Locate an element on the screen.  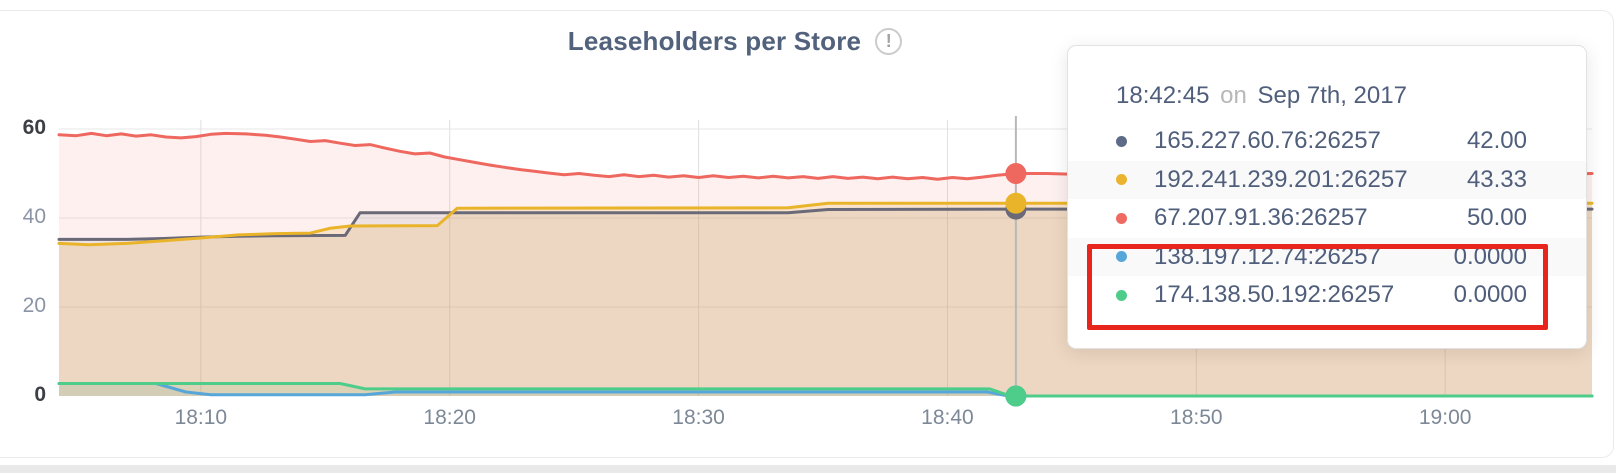
series-label: 174.138.50.192:26257 is located at coordinates (1274, 295).